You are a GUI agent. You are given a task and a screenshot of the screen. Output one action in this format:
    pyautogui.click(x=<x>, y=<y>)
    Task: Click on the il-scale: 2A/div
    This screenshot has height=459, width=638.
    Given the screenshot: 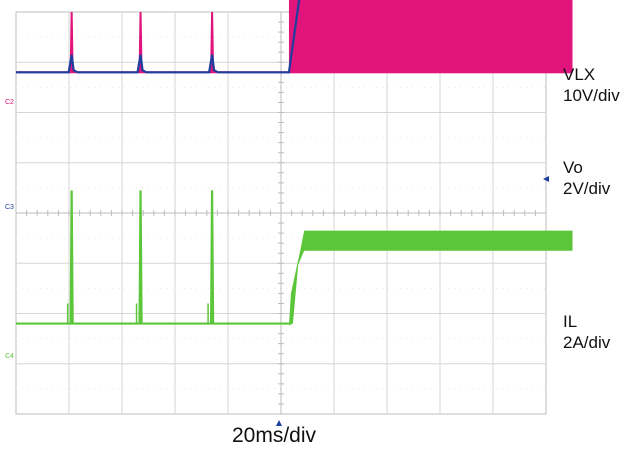 What is the action you would take?
    pyautogui.click(x=587, y=342)
    